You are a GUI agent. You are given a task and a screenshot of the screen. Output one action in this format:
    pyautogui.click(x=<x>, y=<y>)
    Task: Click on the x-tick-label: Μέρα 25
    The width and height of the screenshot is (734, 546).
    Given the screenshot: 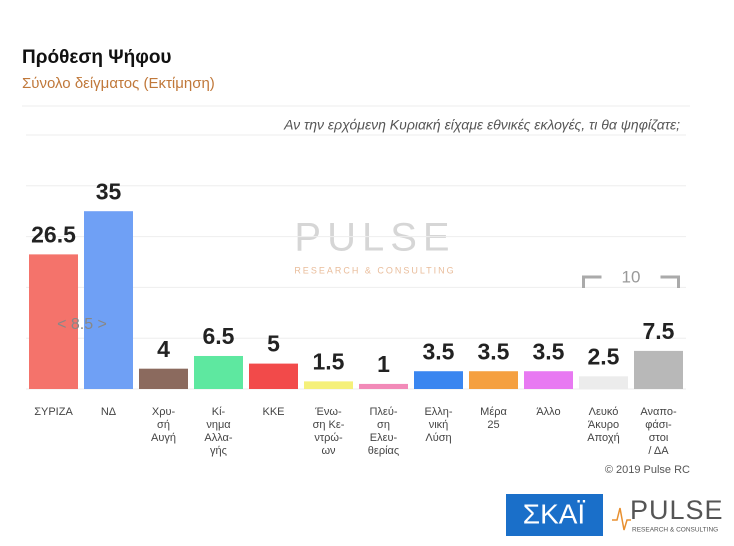 What is the action you would take?
    pyautogui.click(x=493, y=418)
    